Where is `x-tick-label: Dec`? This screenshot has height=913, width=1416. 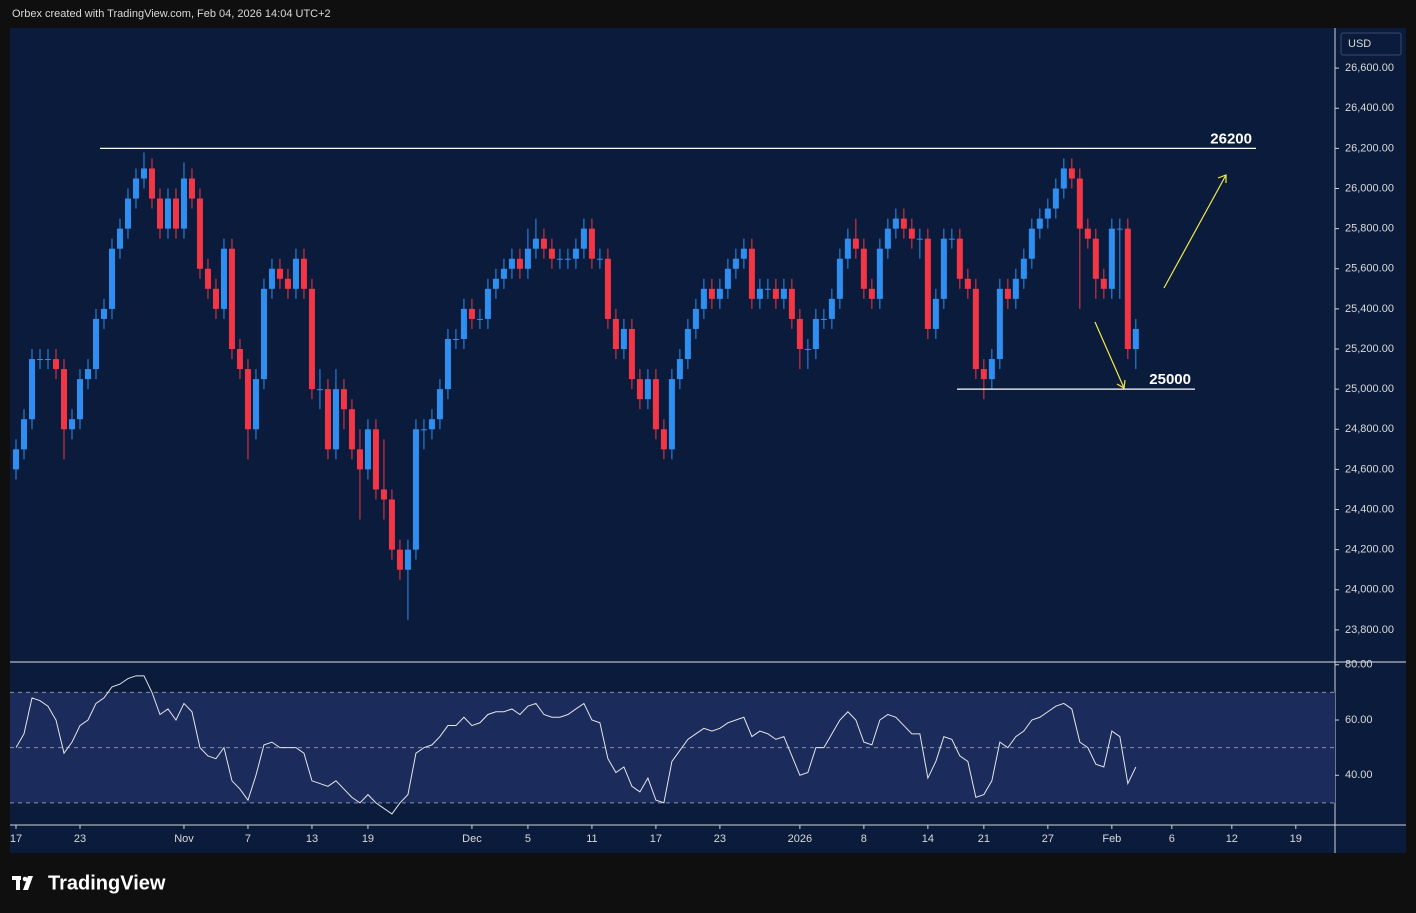
x-tick-label: Dec is located at coordinates (472, 839).